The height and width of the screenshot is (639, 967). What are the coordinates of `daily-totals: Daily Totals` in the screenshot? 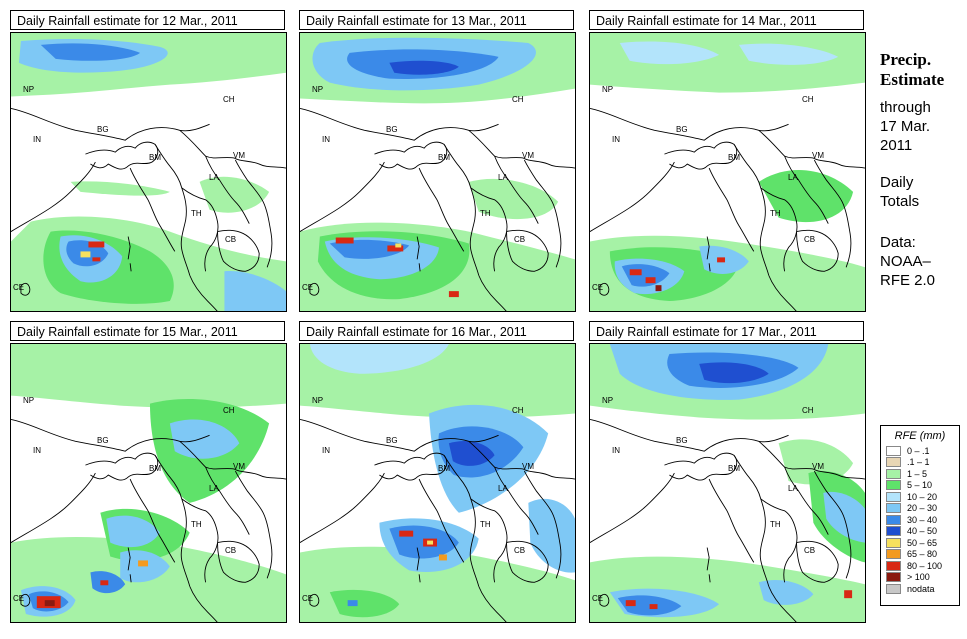 It's located at (899, 192).